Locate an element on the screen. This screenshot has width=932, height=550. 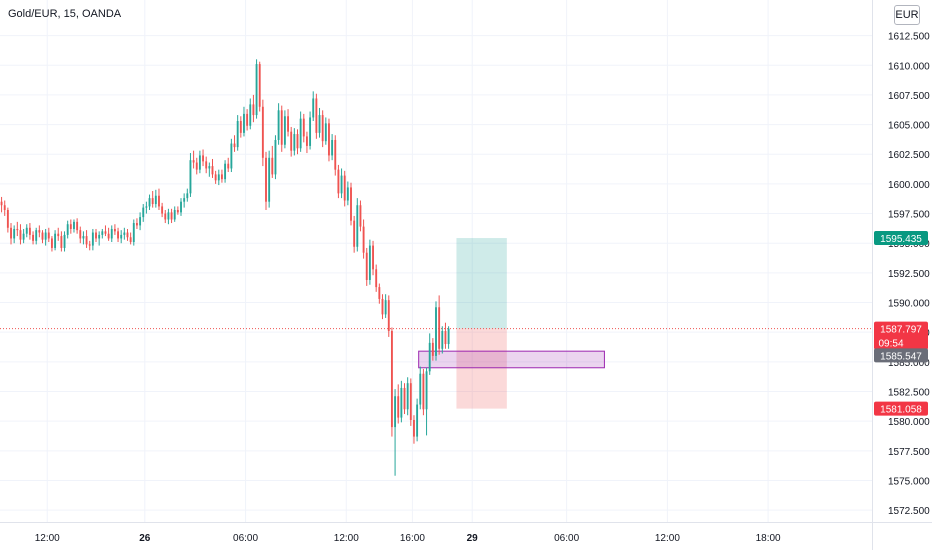
y-tick-label: 1612.500 is located at coordinates (909, 37).